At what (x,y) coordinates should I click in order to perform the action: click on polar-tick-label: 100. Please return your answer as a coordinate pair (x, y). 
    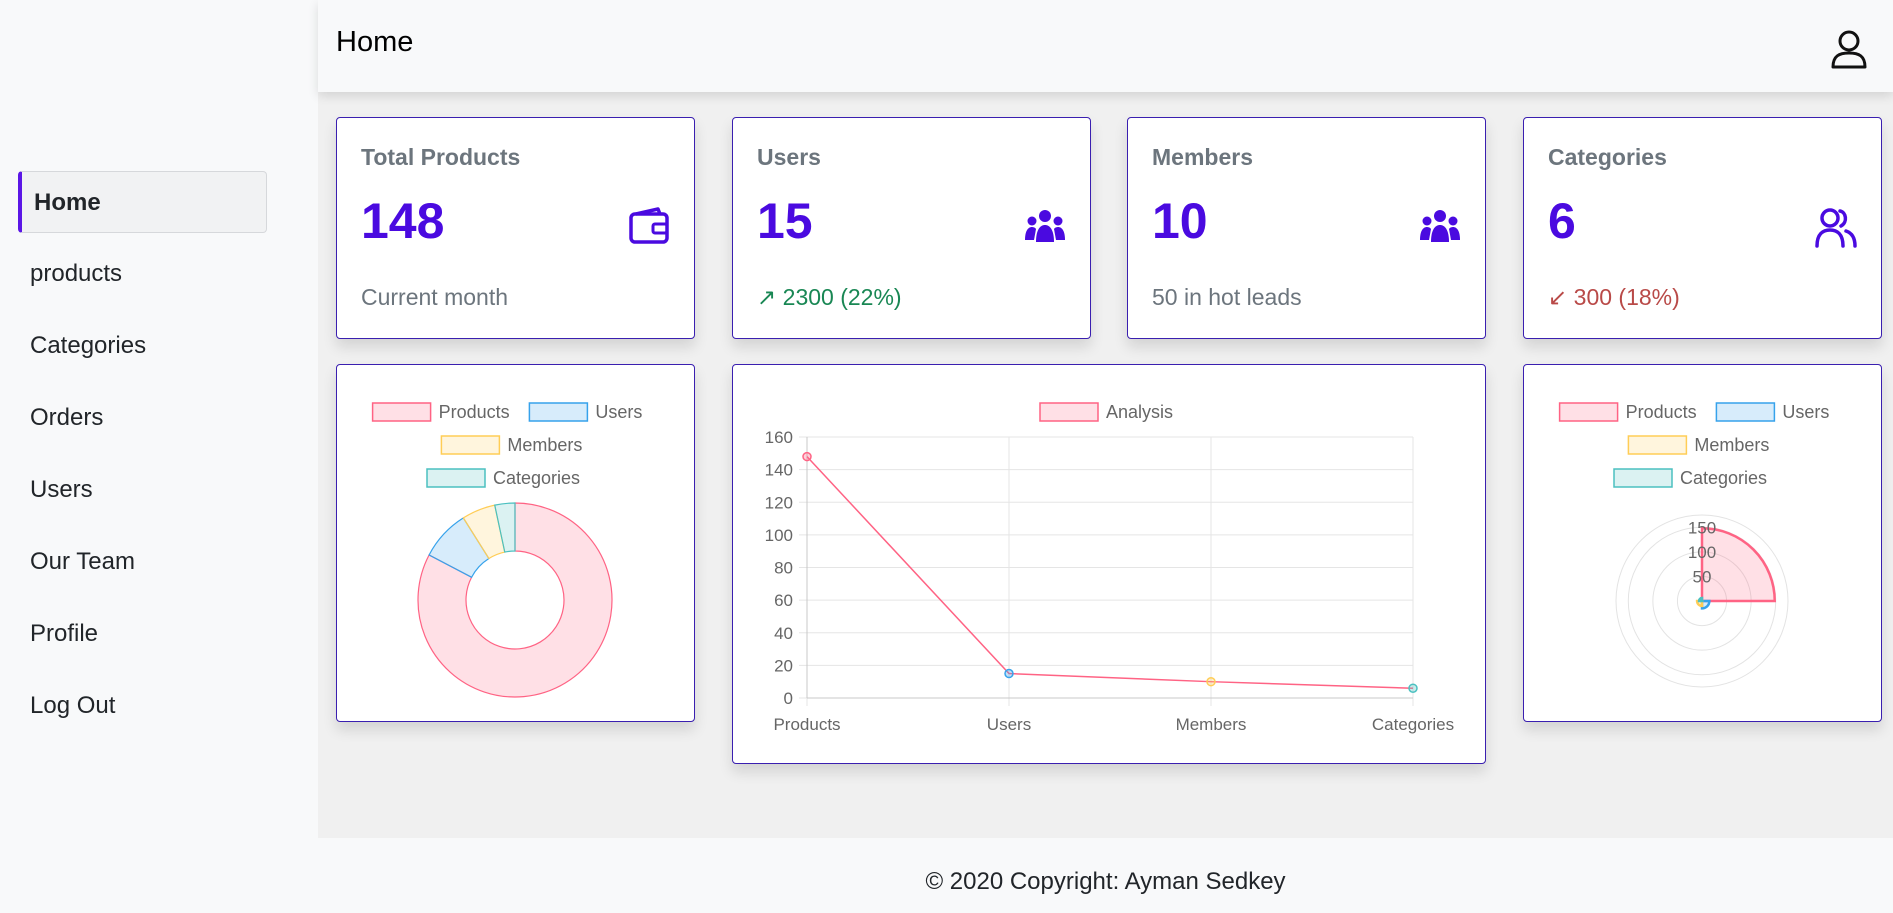
    Looking at the image, I should click on (1702, 552).